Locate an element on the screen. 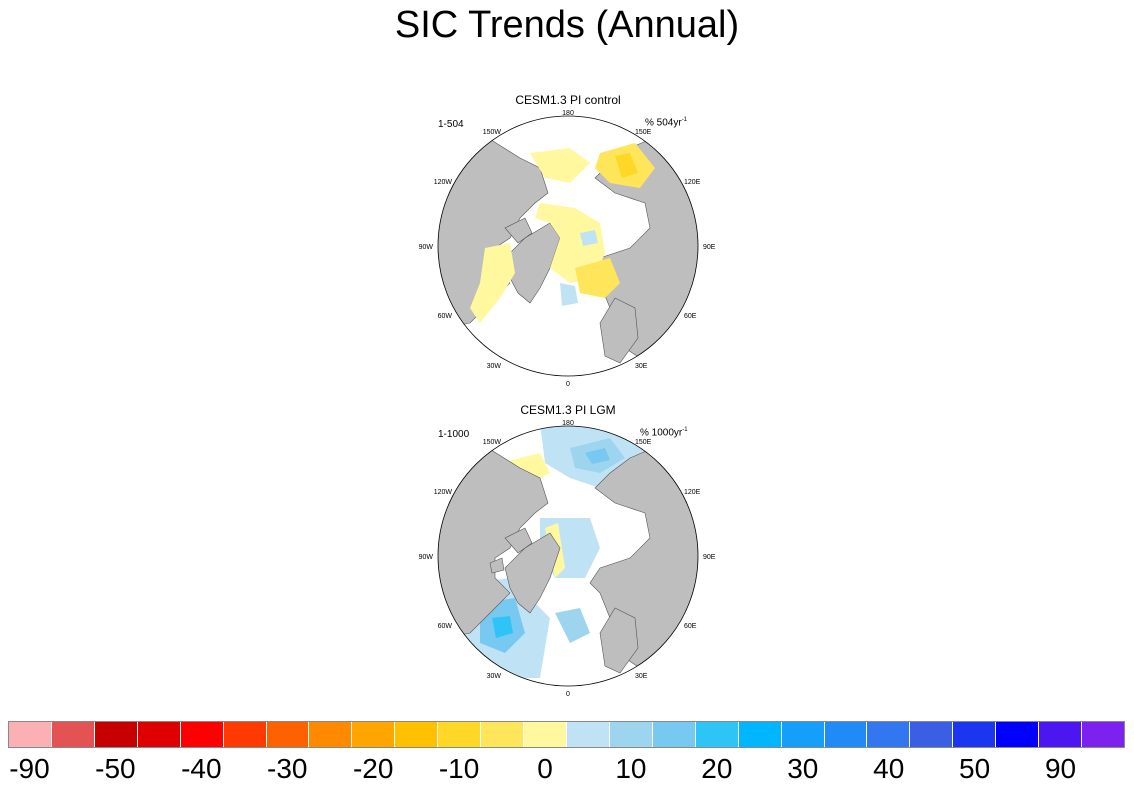 This screenshot has height=788, width=1134. colorbar-label: 20 is located at coordinates (717, 768).